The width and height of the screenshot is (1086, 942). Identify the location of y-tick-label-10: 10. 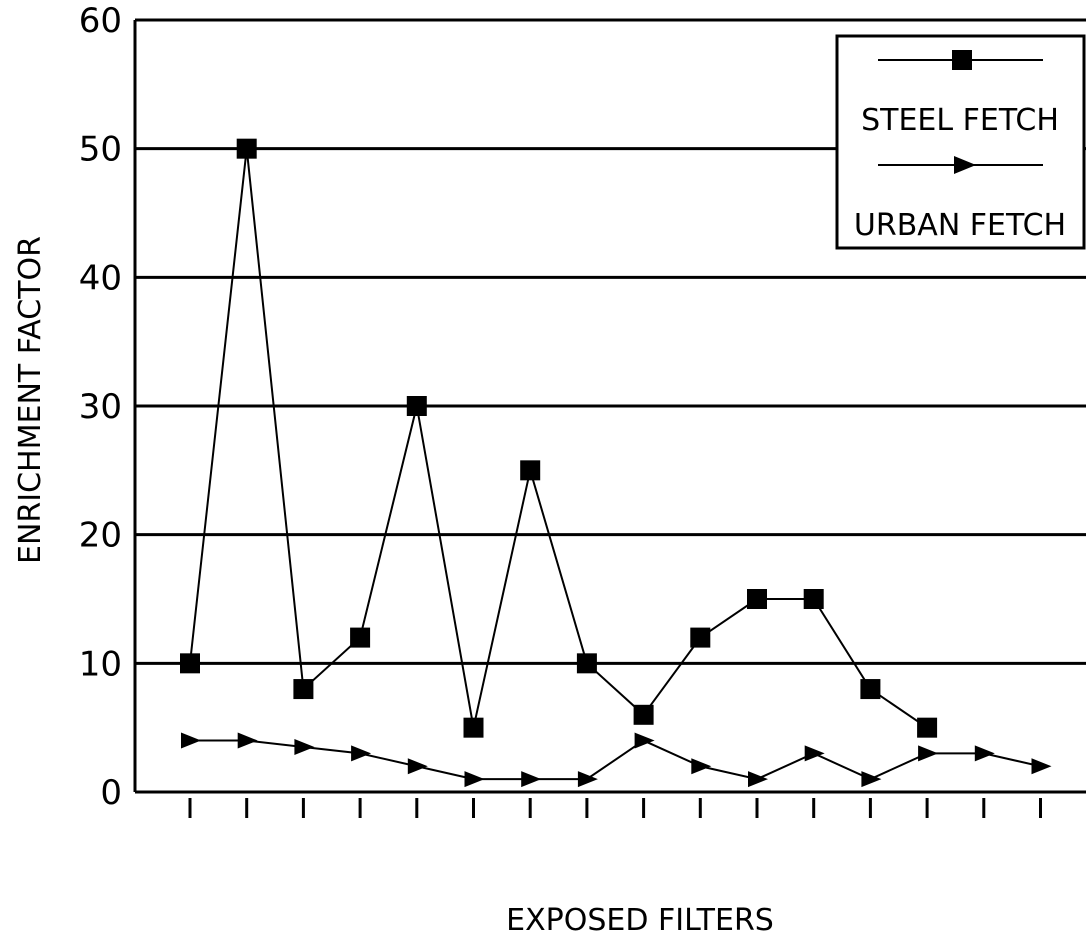
(100, 664).